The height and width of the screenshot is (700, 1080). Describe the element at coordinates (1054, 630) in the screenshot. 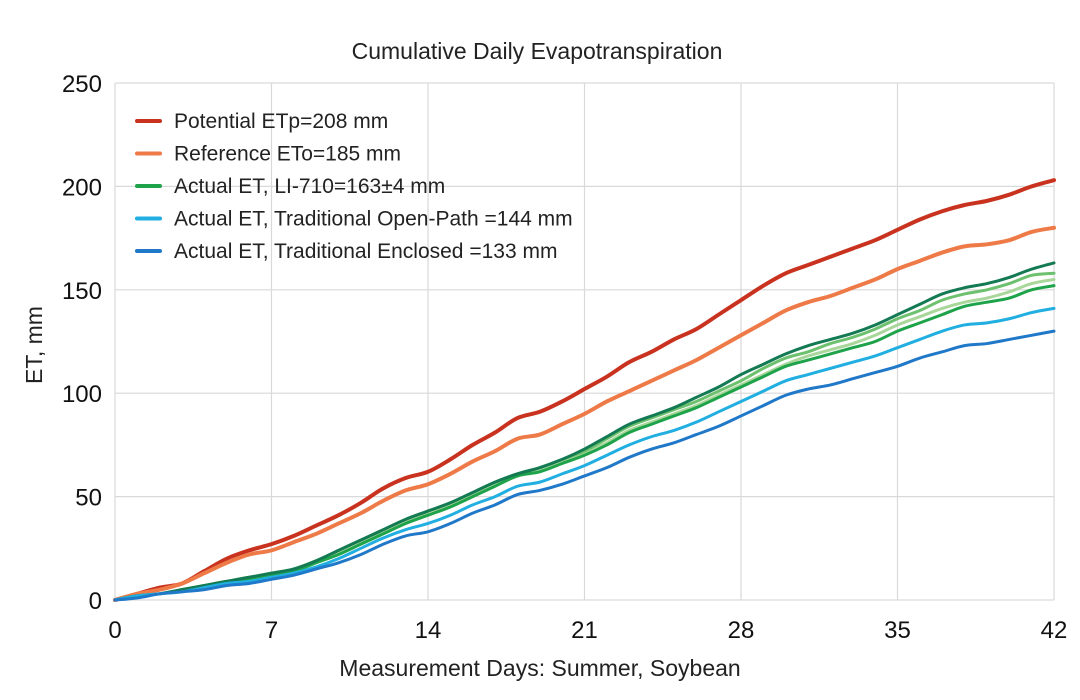

I see `x-tick-label: 42` at that location.